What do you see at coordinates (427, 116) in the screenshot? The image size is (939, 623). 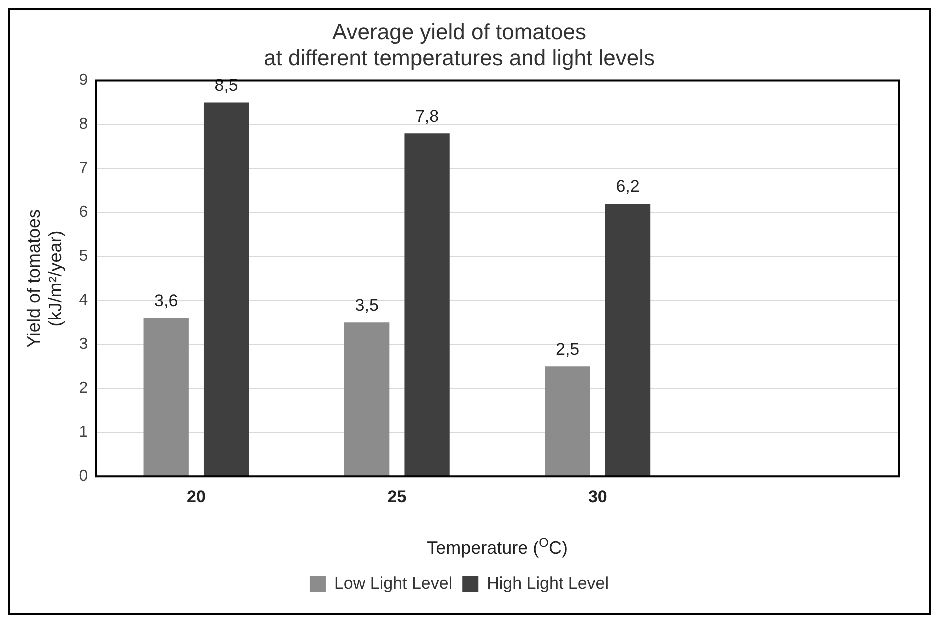 I see `data-label: 7,8` at bounding box center [427, 116].